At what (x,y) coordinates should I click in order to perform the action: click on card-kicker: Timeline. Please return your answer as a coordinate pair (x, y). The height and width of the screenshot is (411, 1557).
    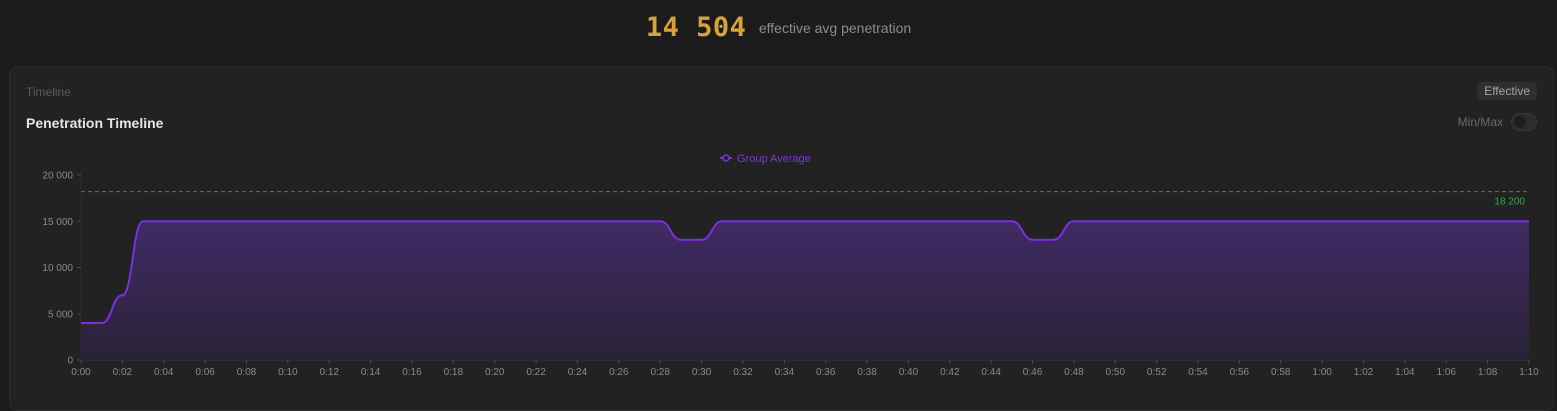
    Looking at the image, I should click on (48, 92).